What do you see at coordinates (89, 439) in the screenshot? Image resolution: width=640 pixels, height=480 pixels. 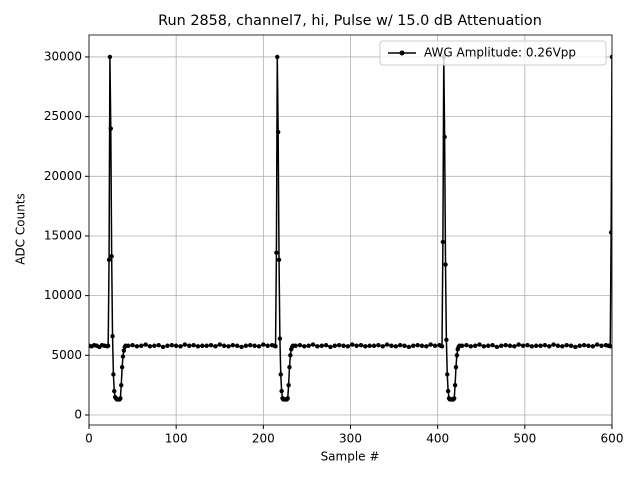 I see `x-tick-label: 0` at bounding box center [89, 439].